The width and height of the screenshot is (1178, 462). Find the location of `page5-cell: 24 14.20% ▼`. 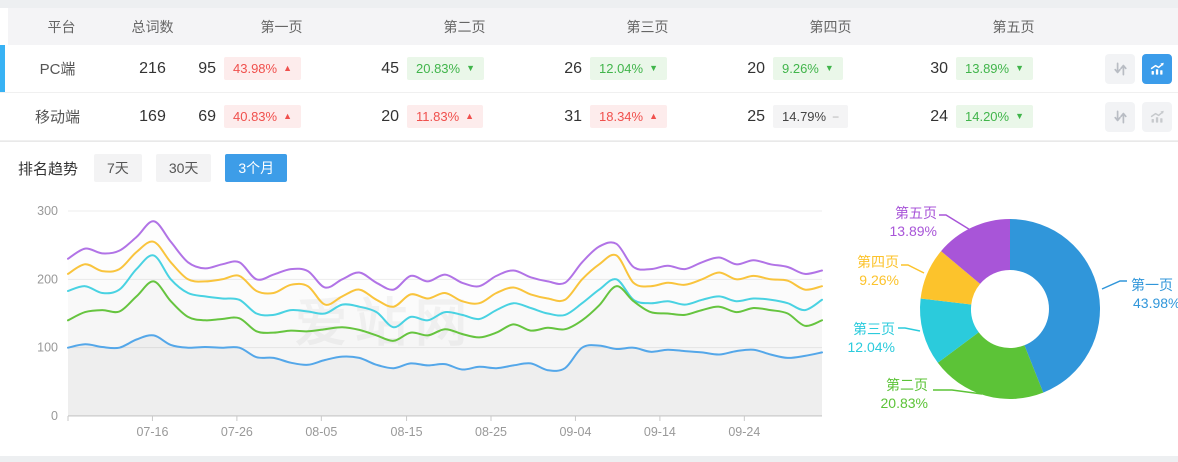

page5-cell: 24 14.20% ▼ is located at coordinates (1013, 116).